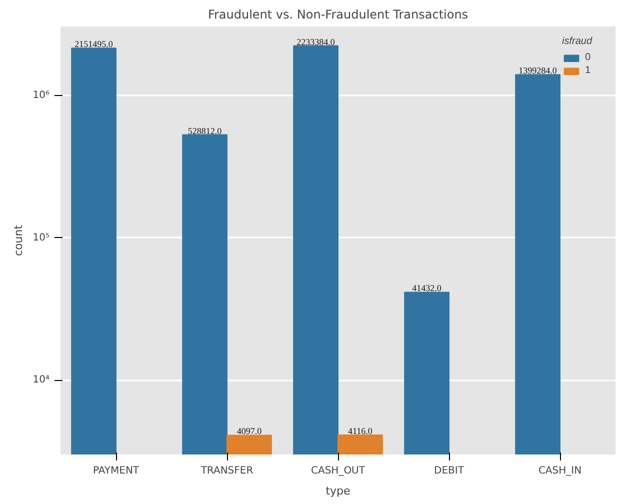  What do you see at coordinates (338, 15) in the screenshot?
I see `chart-title: Fraudulent vs. Non-Fraudulent Transactions` at bounding box center [338, 15].